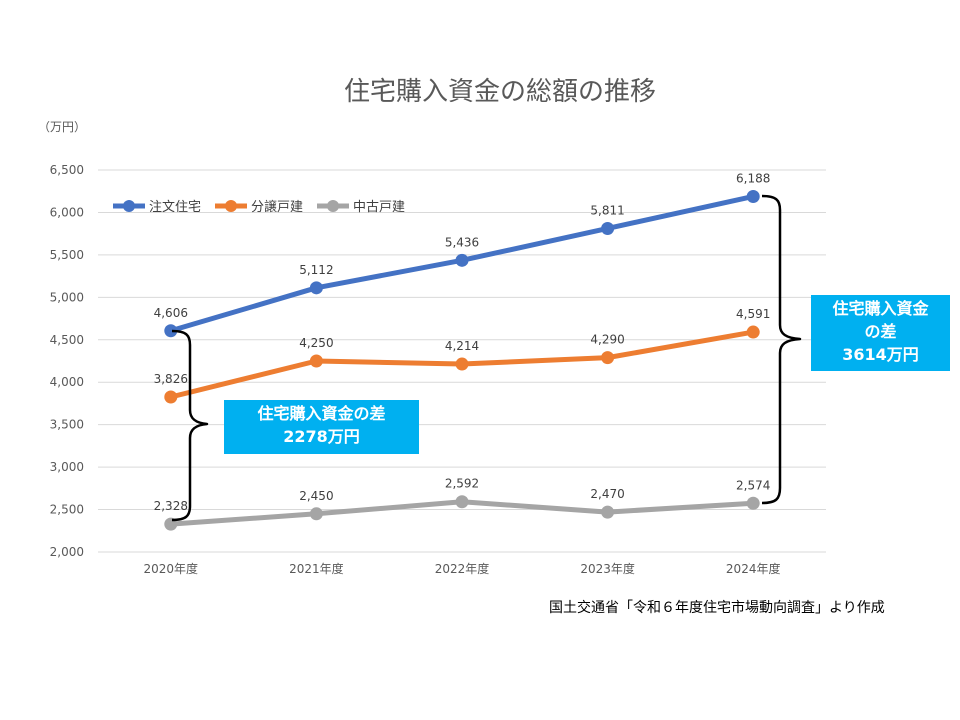 Image resolution: width=960 pixels, height=720 pixels. I want to click on data-label: 5,436, so click(462, 242).